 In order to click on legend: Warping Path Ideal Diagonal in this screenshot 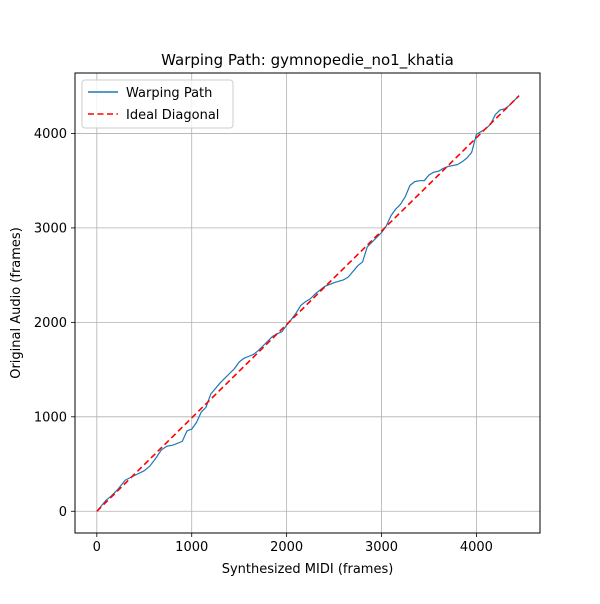, I will do `click(157, 104)`.